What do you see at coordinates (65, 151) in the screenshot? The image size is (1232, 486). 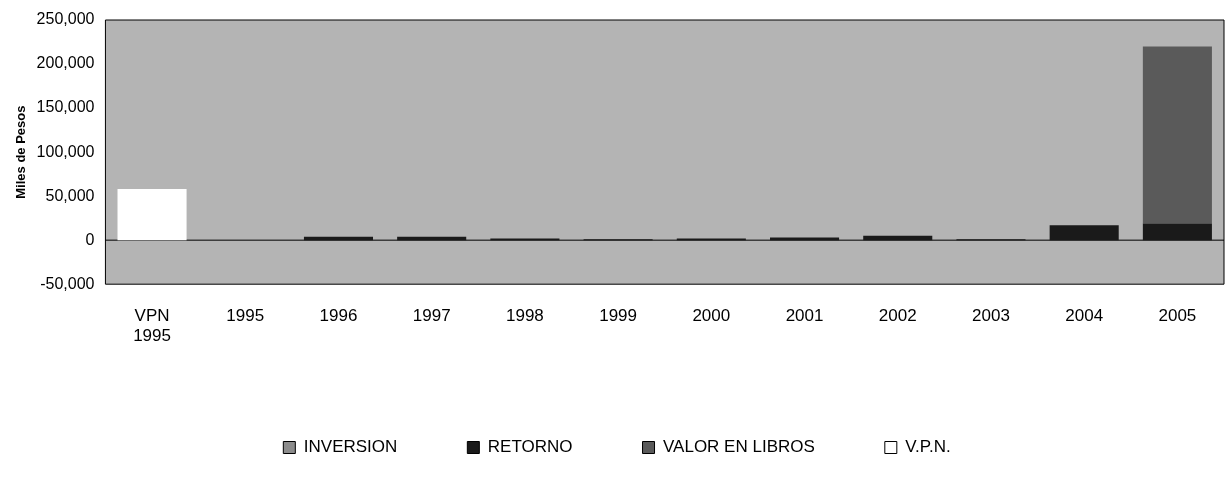 I see `y-tick-label: 100,000` at bounding box center [65, 151].